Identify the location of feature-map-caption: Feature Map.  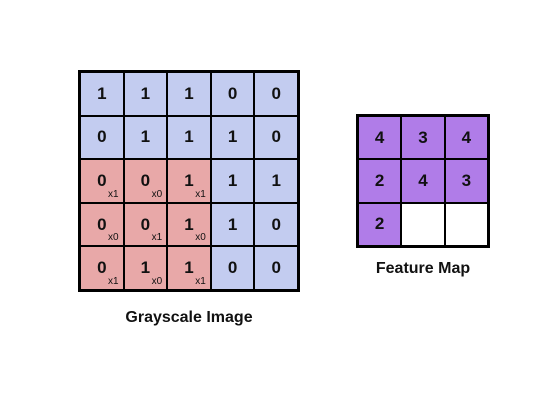
(423, 268).